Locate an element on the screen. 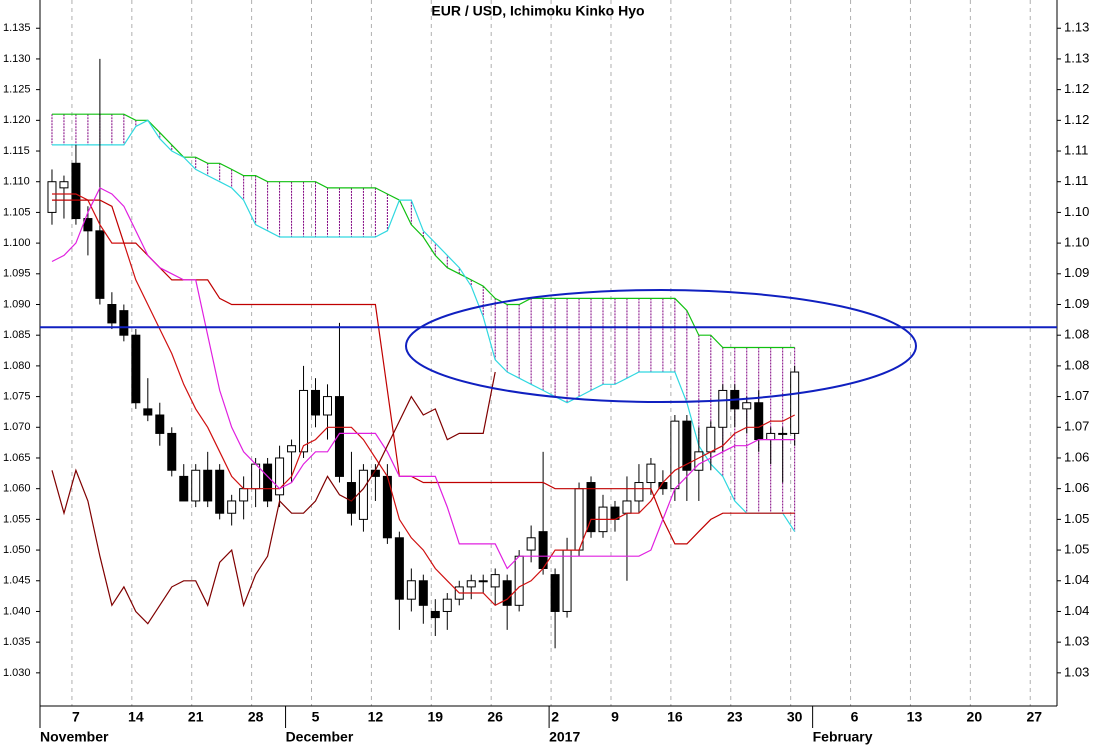  y-tick-label: 1.110 is located at coordinates (16, 182).